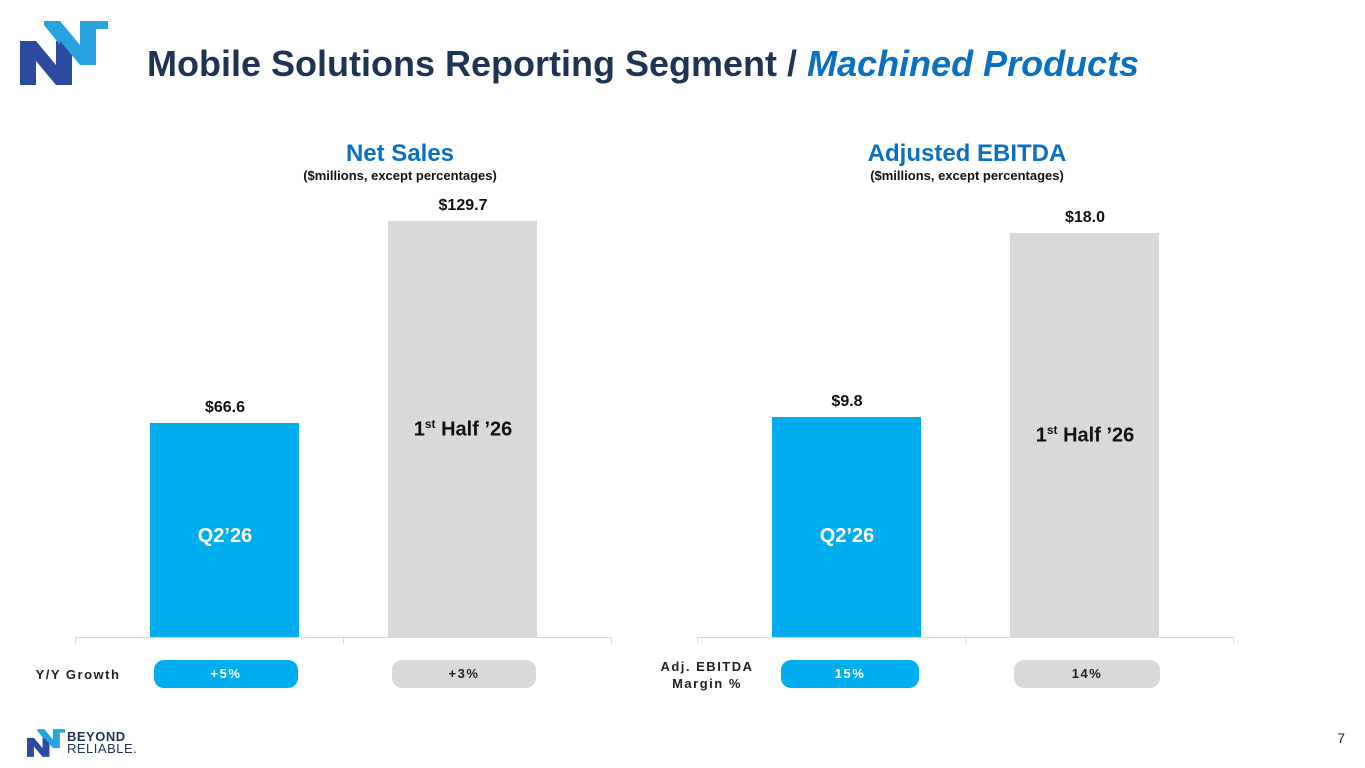 This screenshot has height=768, width=1365. I want to click on page-title-accent: Machined Products, so click(973, 63).